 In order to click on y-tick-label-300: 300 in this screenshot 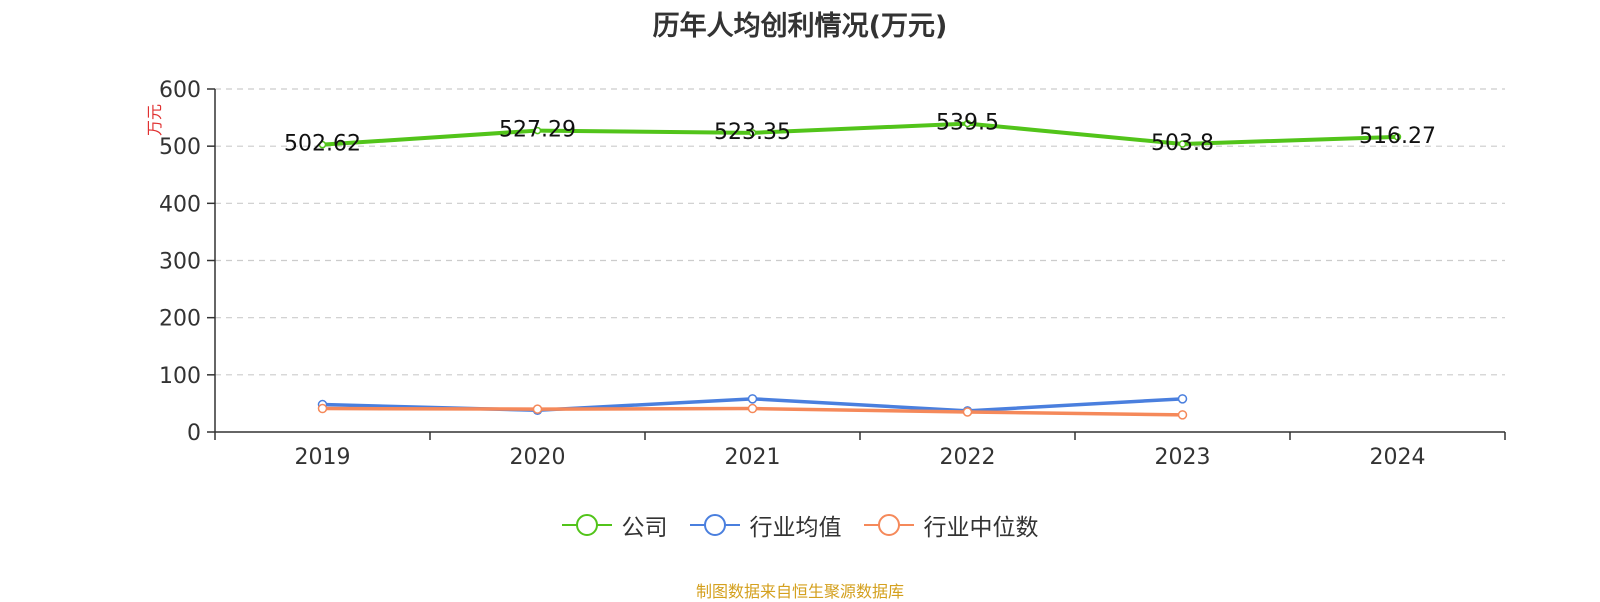, I will do `click(180, 262)`.